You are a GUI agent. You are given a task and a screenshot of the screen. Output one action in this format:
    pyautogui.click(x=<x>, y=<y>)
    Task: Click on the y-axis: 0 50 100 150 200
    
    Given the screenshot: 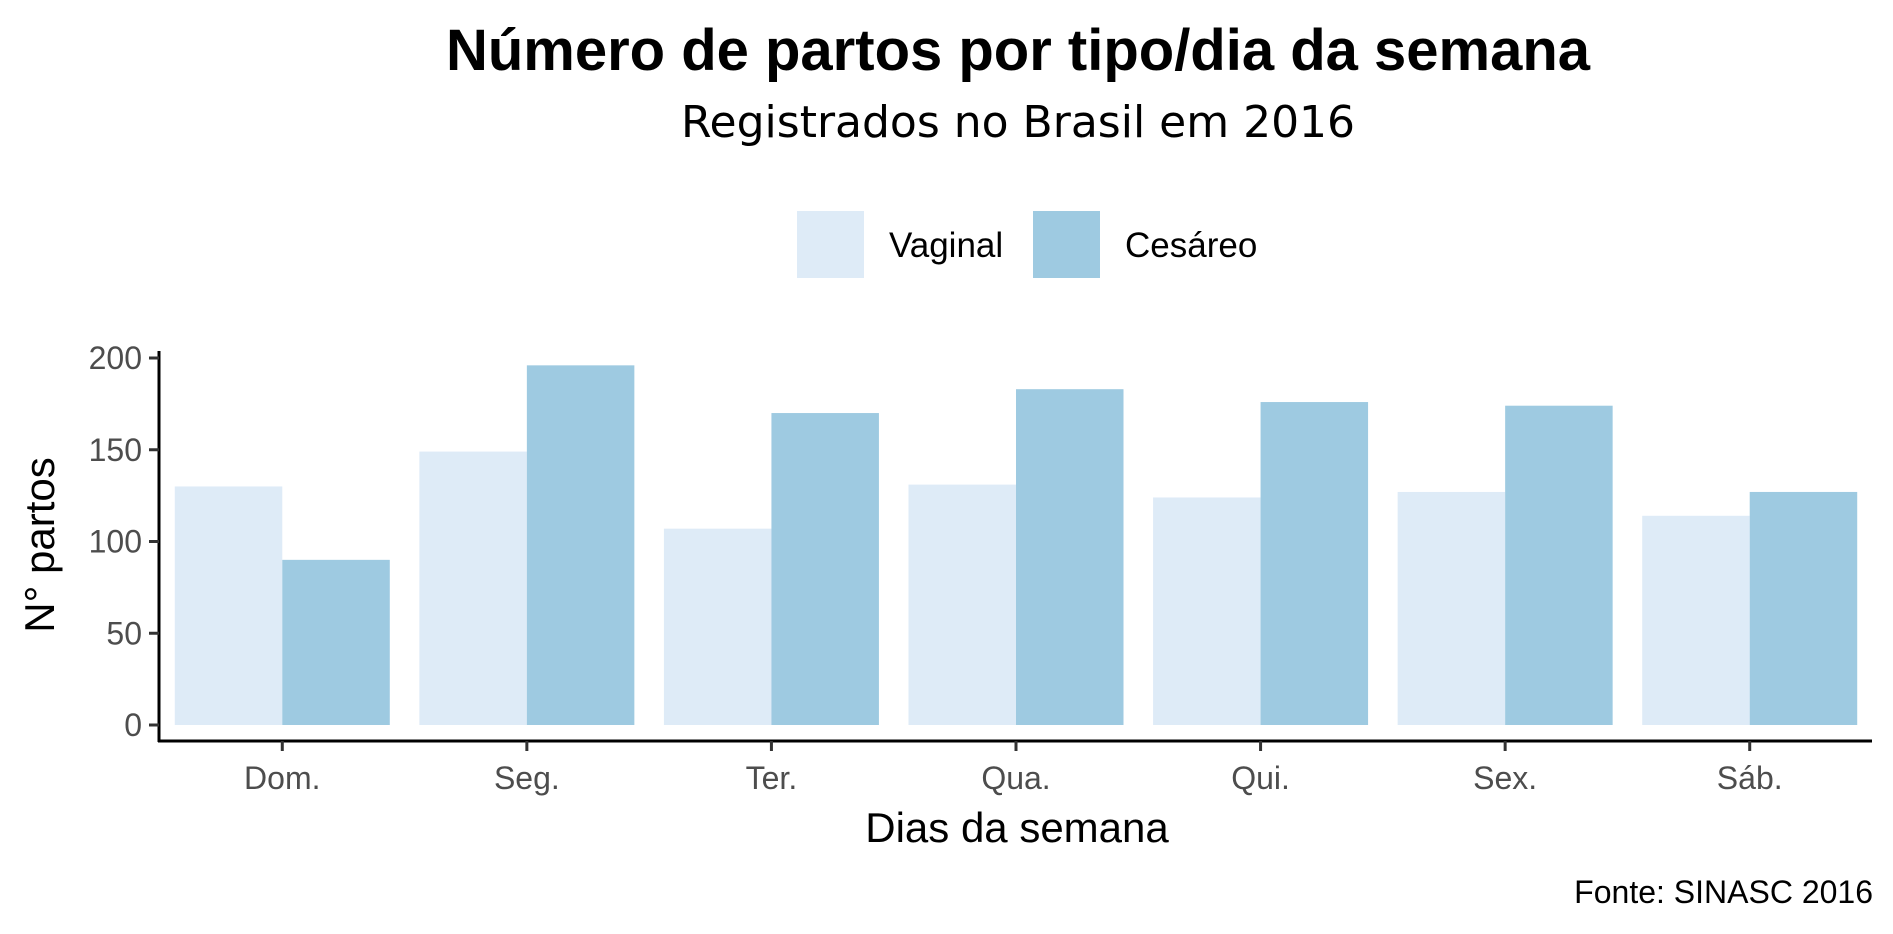 What is the action you would take?
    pyautogui.click(x=125, y=541)
    